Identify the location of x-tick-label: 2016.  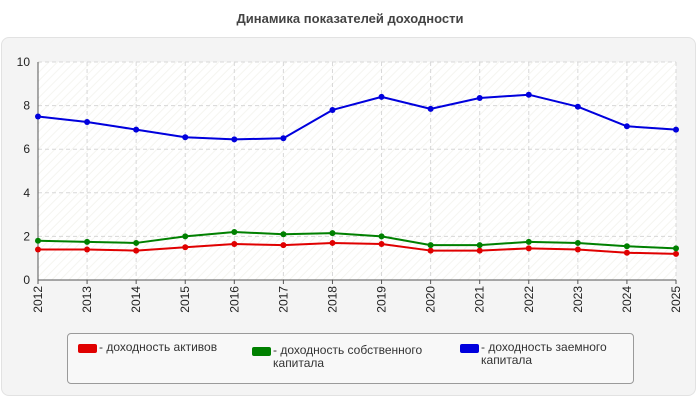
(234, 299).